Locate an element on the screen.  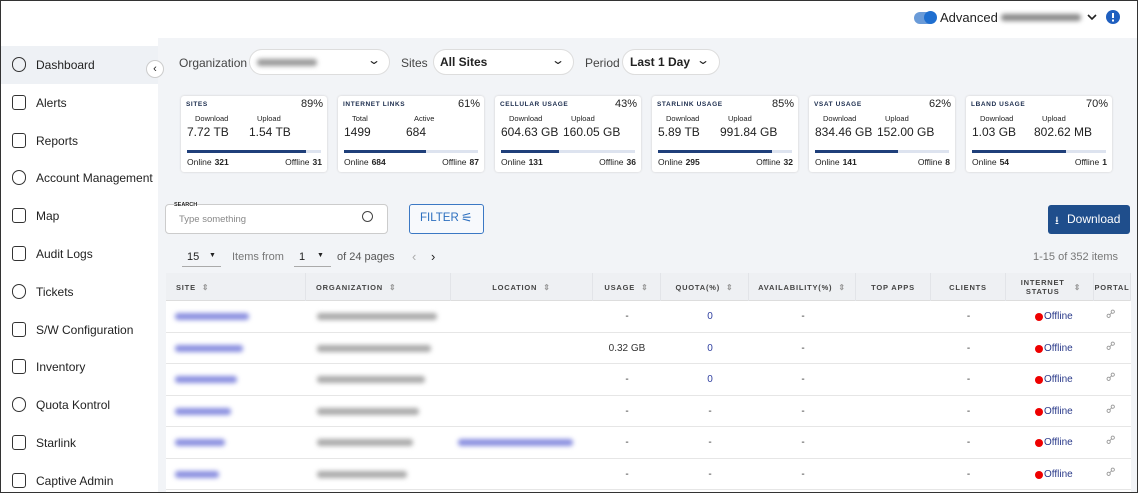
nav-item: Audit Logs is located at coordinates (64, 254).